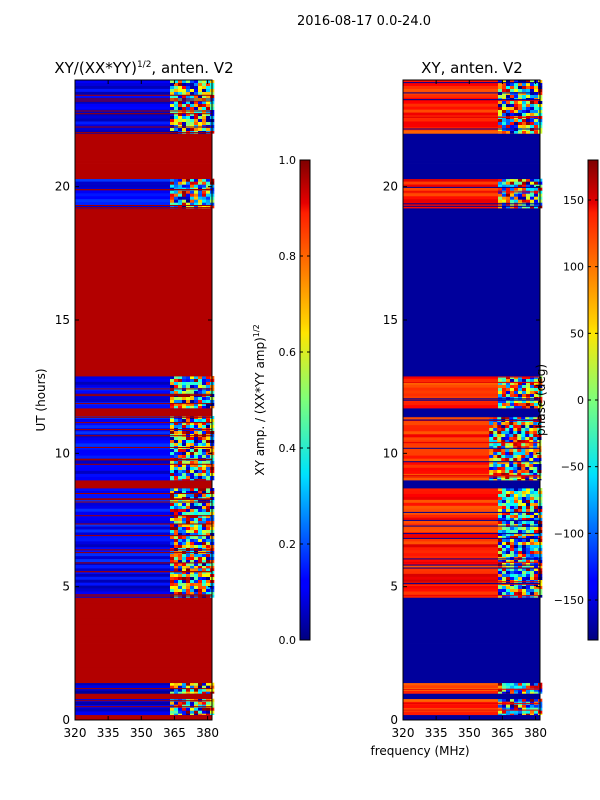 The image size is (600, 800). What do you see at coordinates (541, 400) in the screenshot?
I see `phase-colorbar-label: phase (deg)` at bounding box center [541, 400].